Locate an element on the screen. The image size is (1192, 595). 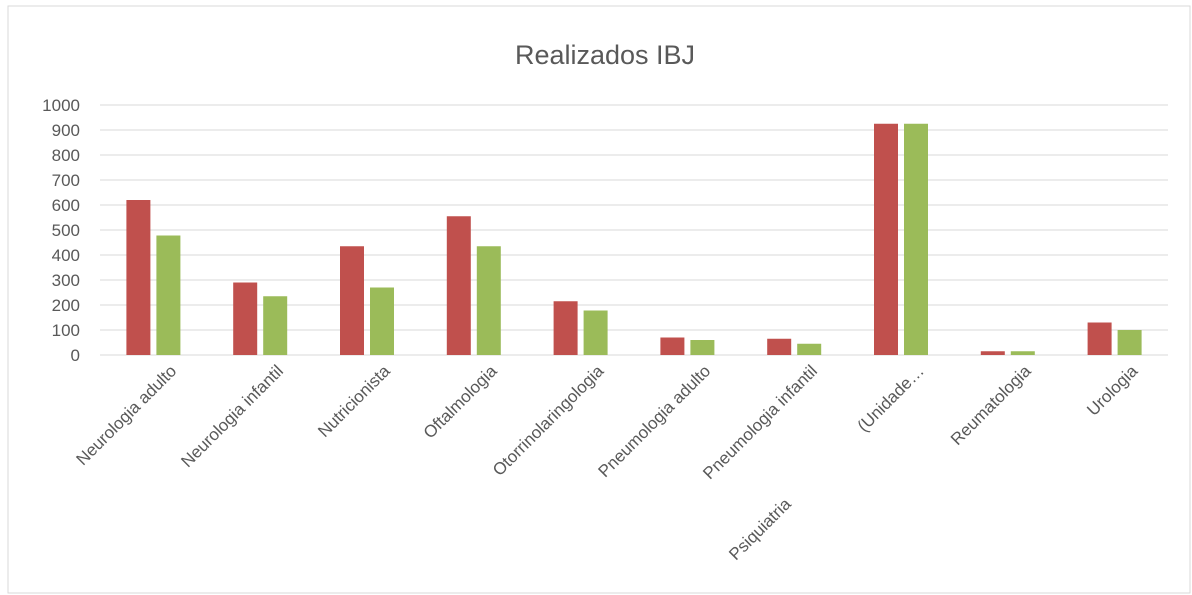
y-tick-label: 300 is located at coordinates (66, 280).